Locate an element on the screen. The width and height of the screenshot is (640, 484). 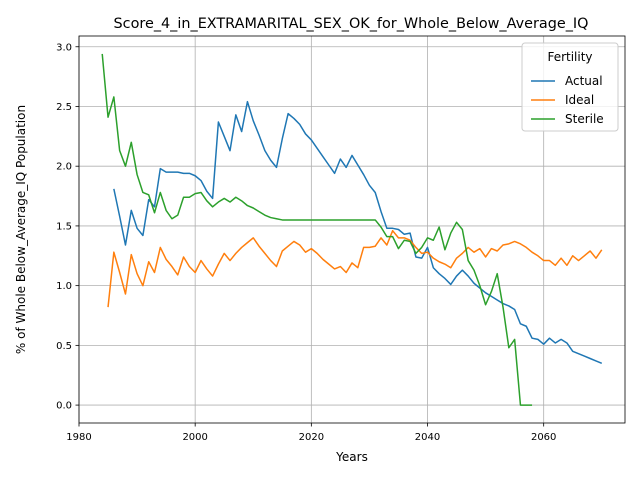
legend-label-sterile: Sterile is located at coordinates (584, 119).